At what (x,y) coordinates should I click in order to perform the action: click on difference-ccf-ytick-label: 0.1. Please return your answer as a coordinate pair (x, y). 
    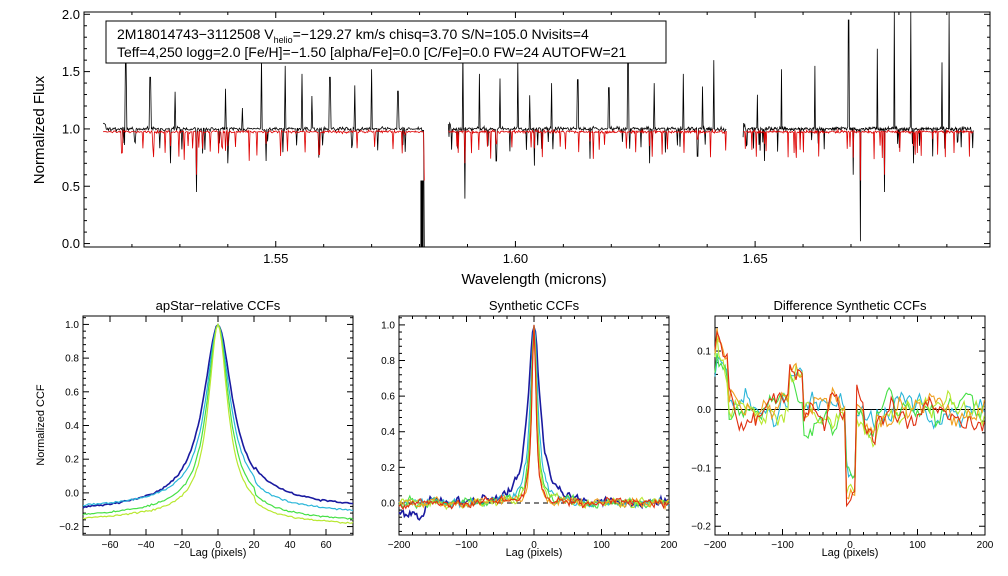
    Looking at the image, I should click on (704, 352).